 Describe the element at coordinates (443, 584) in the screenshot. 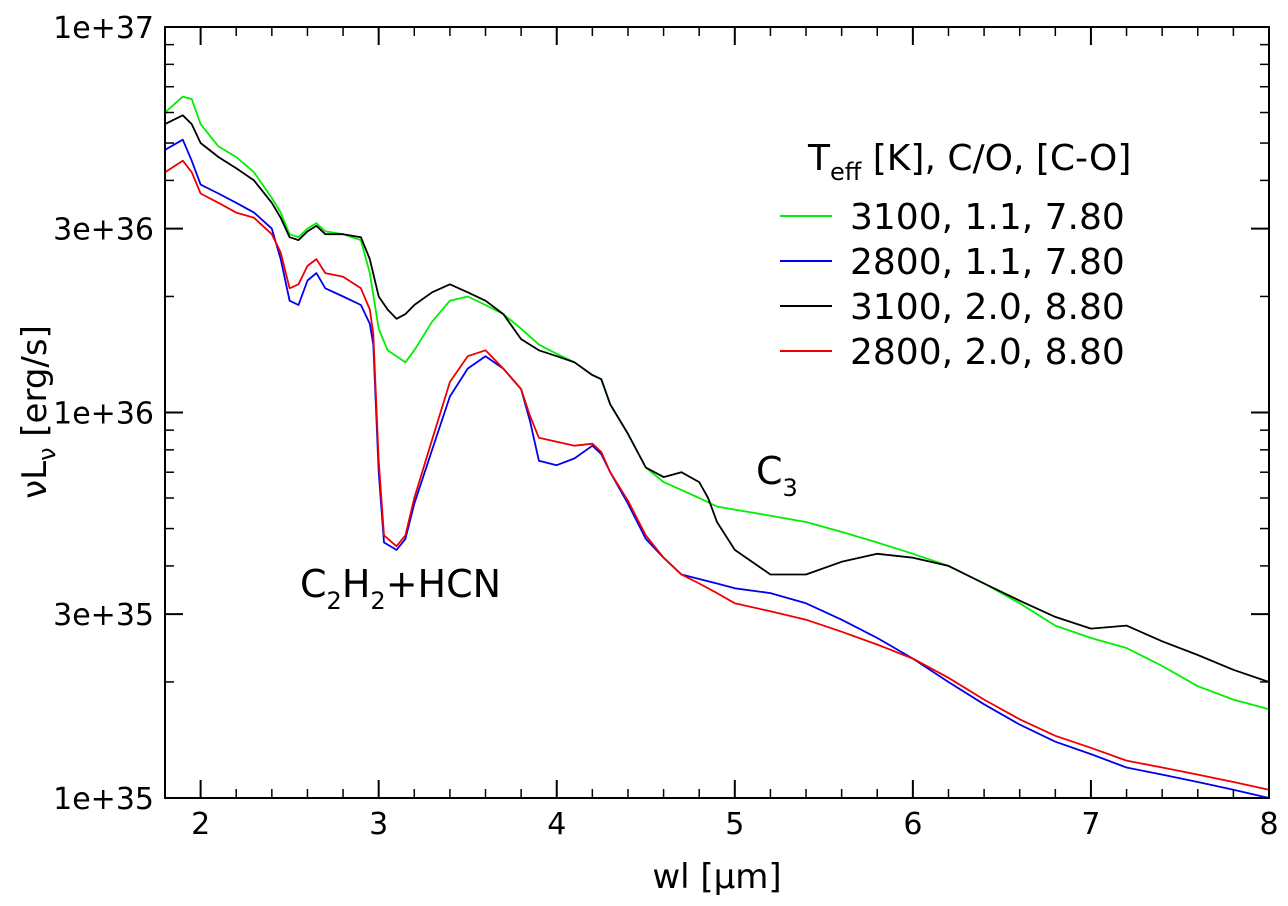

I see `annot-c2h2-hcn: +HCN` at that location.